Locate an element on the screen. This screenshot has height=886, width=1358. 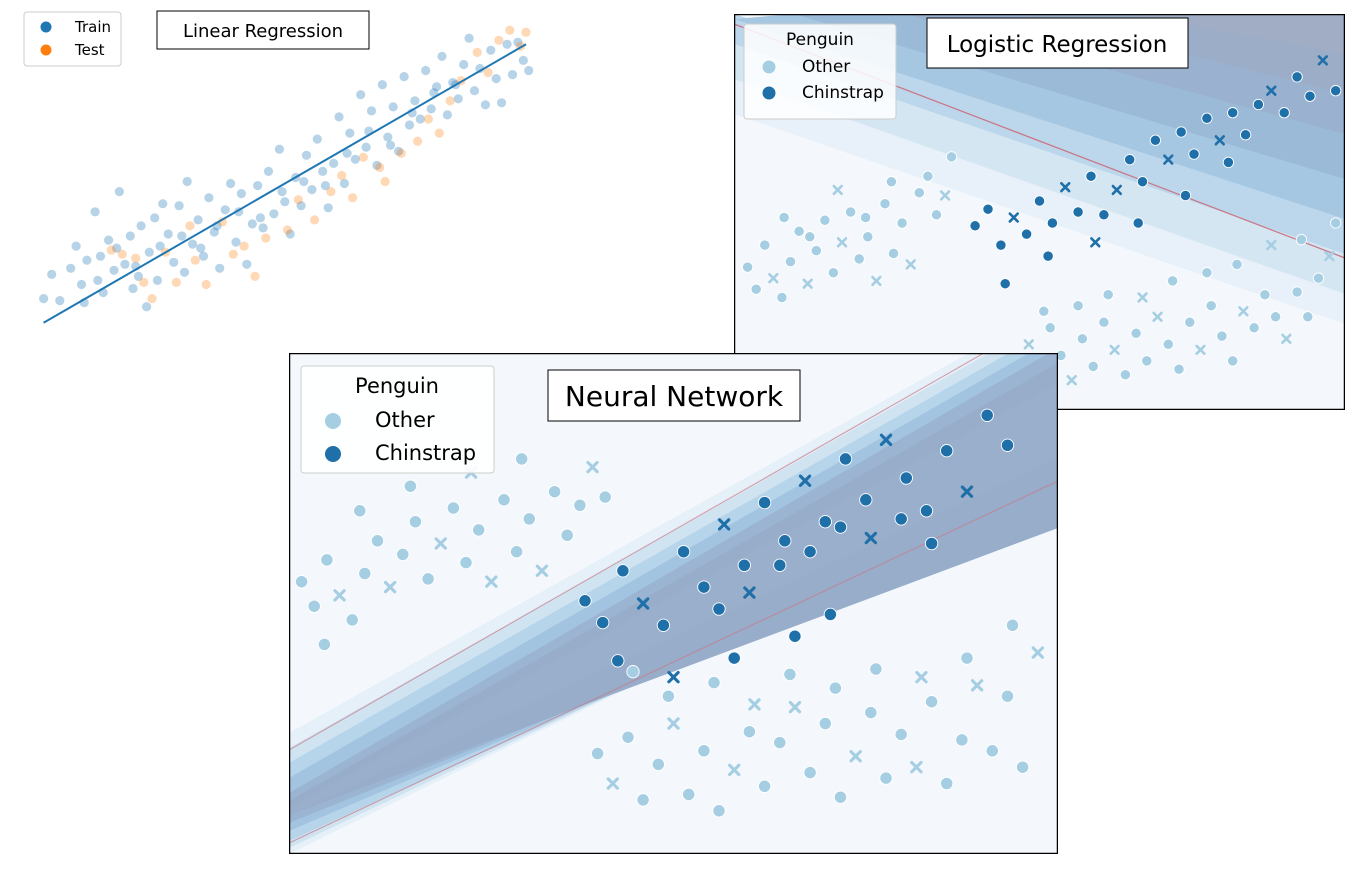
nn-legend: Penguin Other Chinstrap is located at coordinates (397, 419).